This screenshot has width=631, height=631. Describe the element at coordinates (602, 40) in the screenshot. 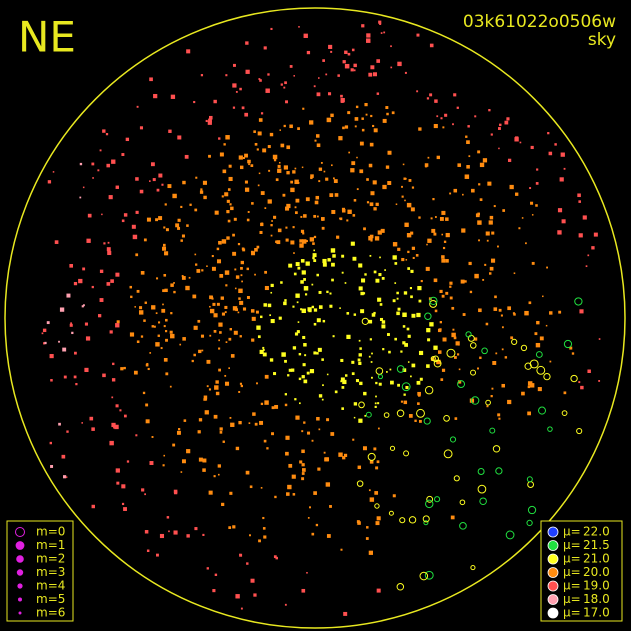

I see `mode-label: sky` at that location.